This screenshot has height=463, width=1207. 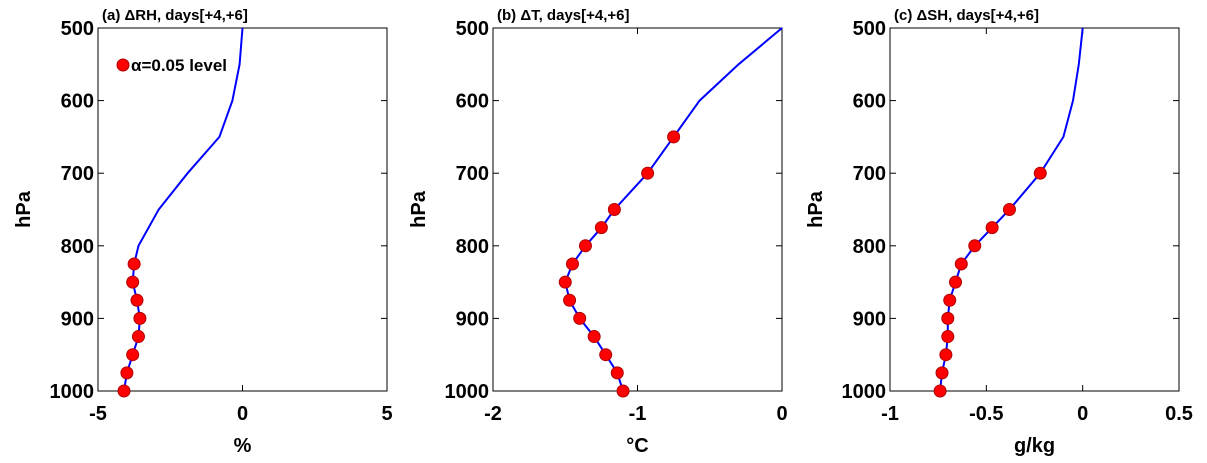 What do you see at coordinates (123, 65) in the screenshot?
I see `legend-marker` at bounding box center [123, 65].